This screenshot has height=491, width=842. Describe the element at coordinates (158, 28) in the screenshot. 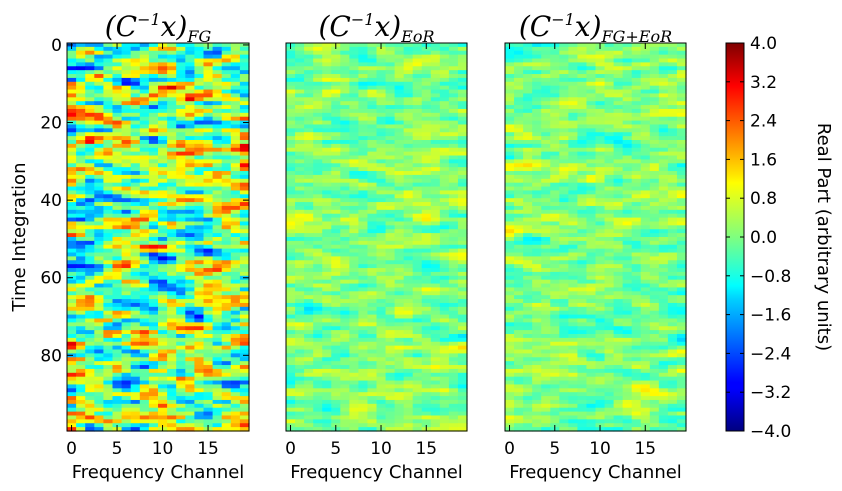

I see `panel-title: (C−1x)FG` at that location.